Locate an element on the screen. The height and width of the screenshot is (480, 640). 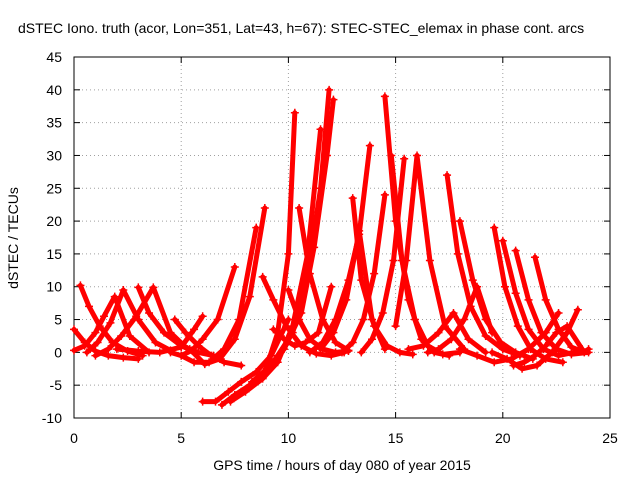
y-tick-label: 10 is located at coordinates (54, 287).